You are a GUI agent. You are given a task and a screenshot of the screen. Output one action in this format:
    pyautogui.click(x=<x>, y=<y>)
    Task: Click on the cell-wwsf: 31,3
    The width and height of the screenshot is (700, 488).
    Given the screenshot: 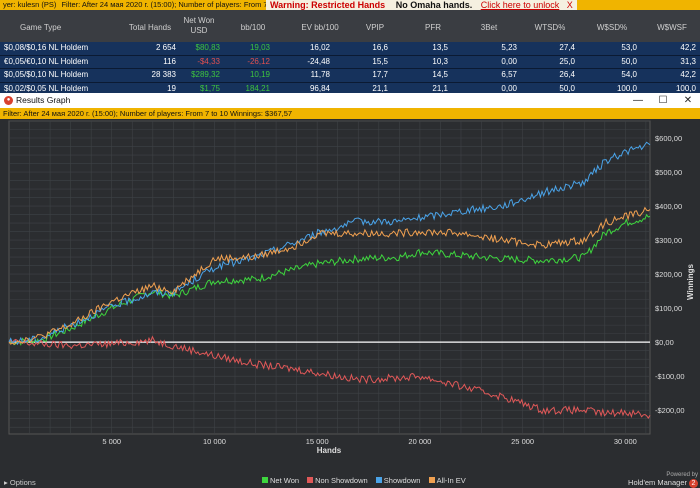 What is the action you would take?
    pyautogui.click(x=688, y=61)
    